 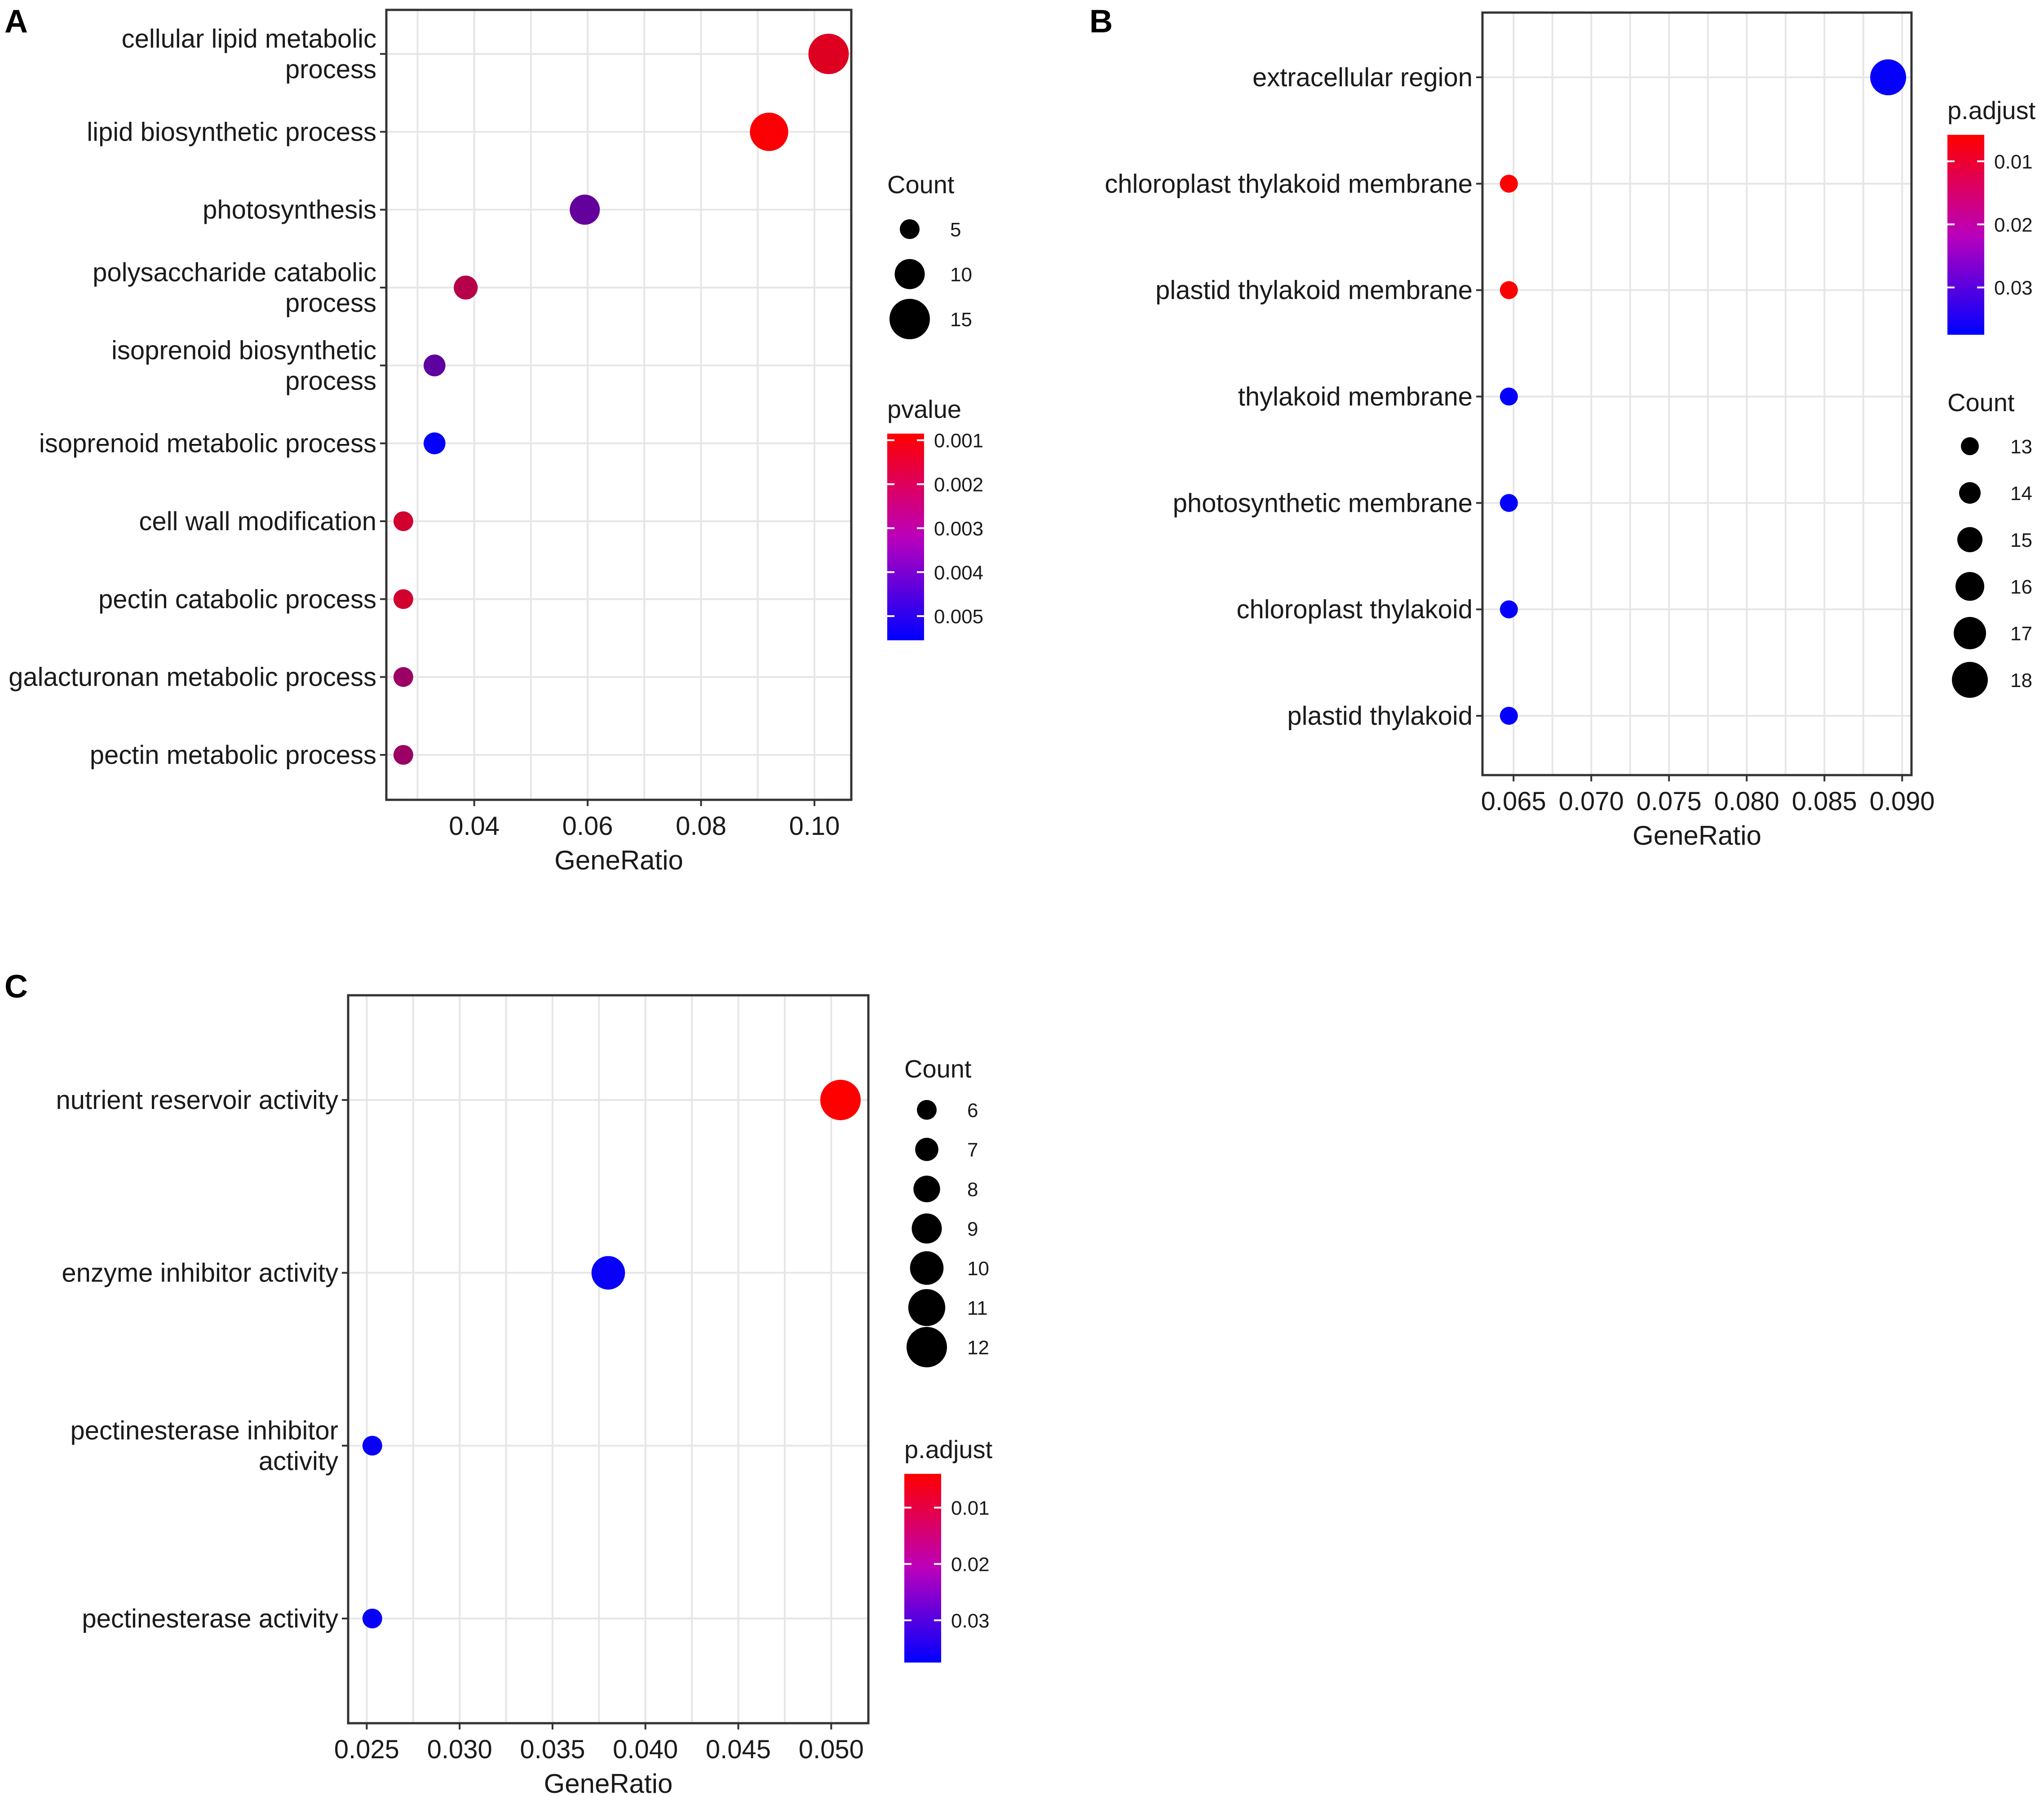 What do you see at coordinates (738, 1749) in the screenshot?
I see `x-tick-label: 0.045` at bounding box center [738, 1749].